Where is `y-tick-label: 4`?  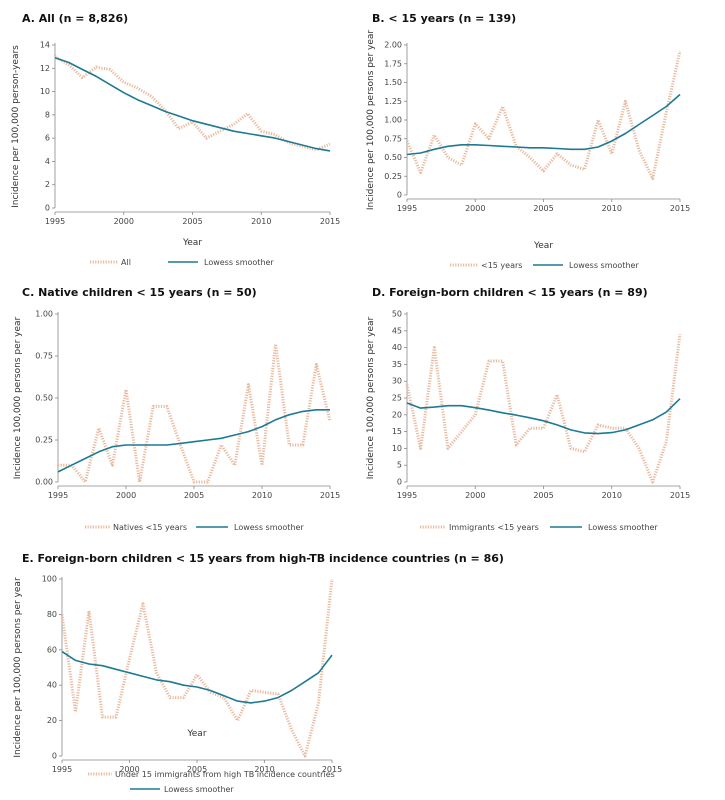
y-tick-label: 4 is located at coordinates (47, 161).